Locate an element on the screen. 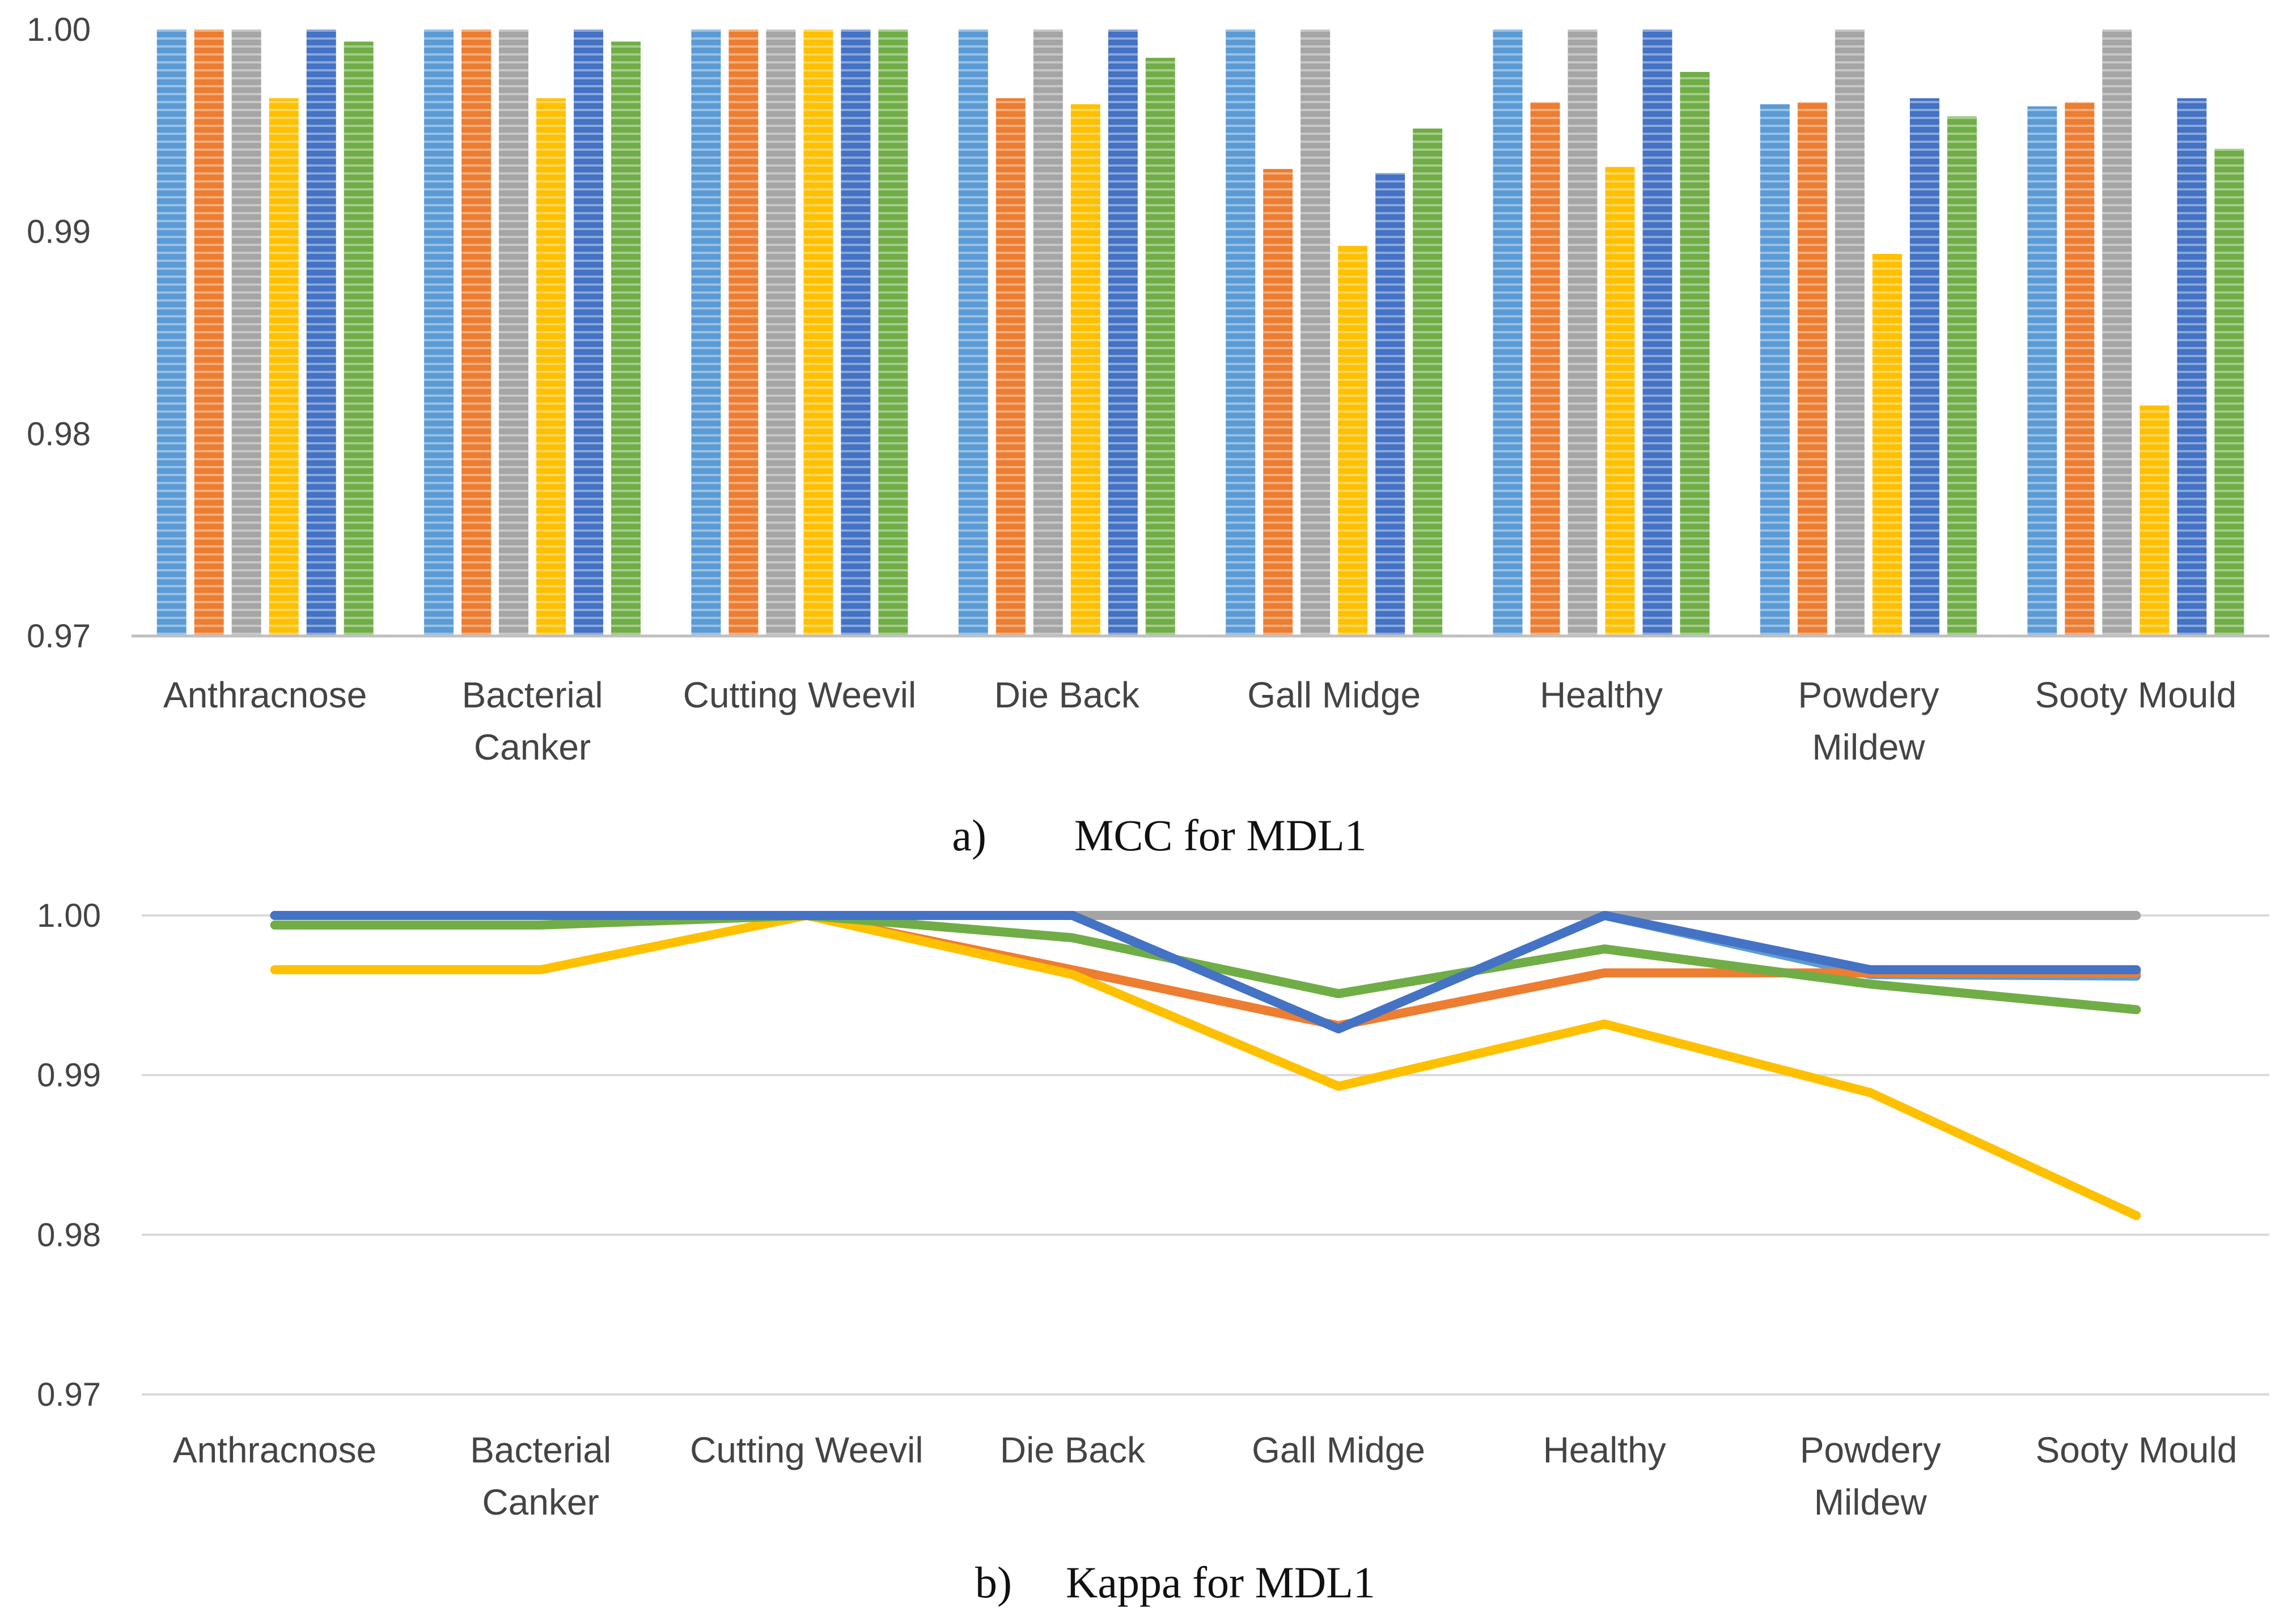 Image resolution: width=2275 pixels, height=1624 pixels. kappa-category-label: Healthy is located at coordinates (1604, 1450).